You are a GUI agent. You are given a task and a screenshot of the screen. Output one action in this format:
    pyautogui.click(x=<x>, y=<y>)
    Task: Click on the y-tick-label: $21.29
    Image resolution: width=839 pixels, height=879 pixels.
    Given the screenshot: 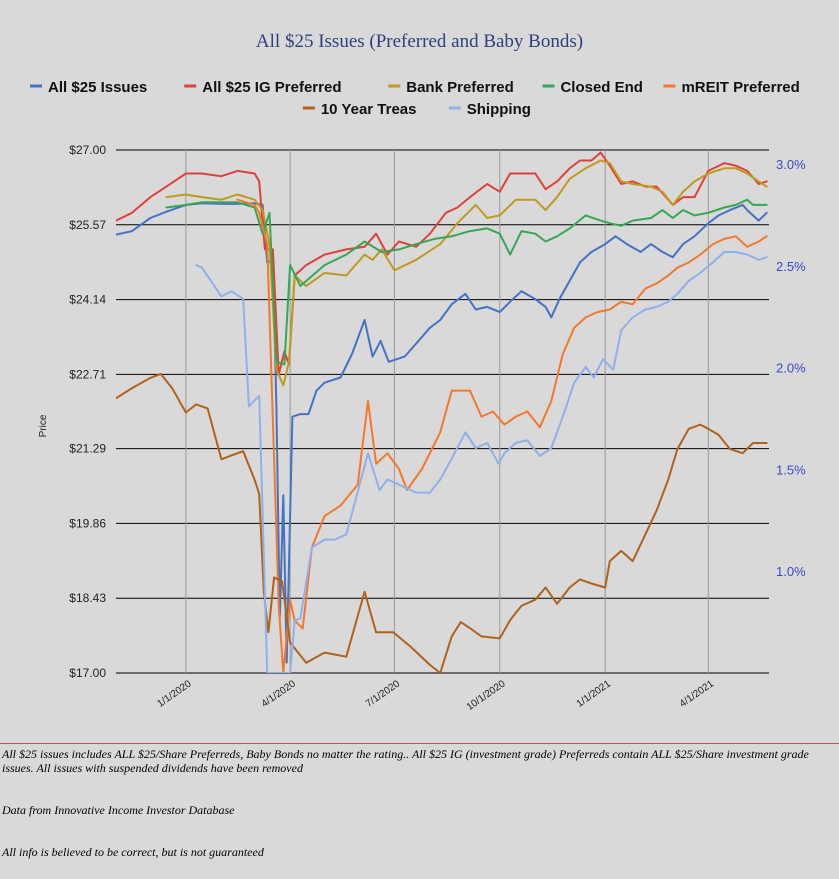 What is the action you would take?
    pyautogui.click(x=87, y=449)
    